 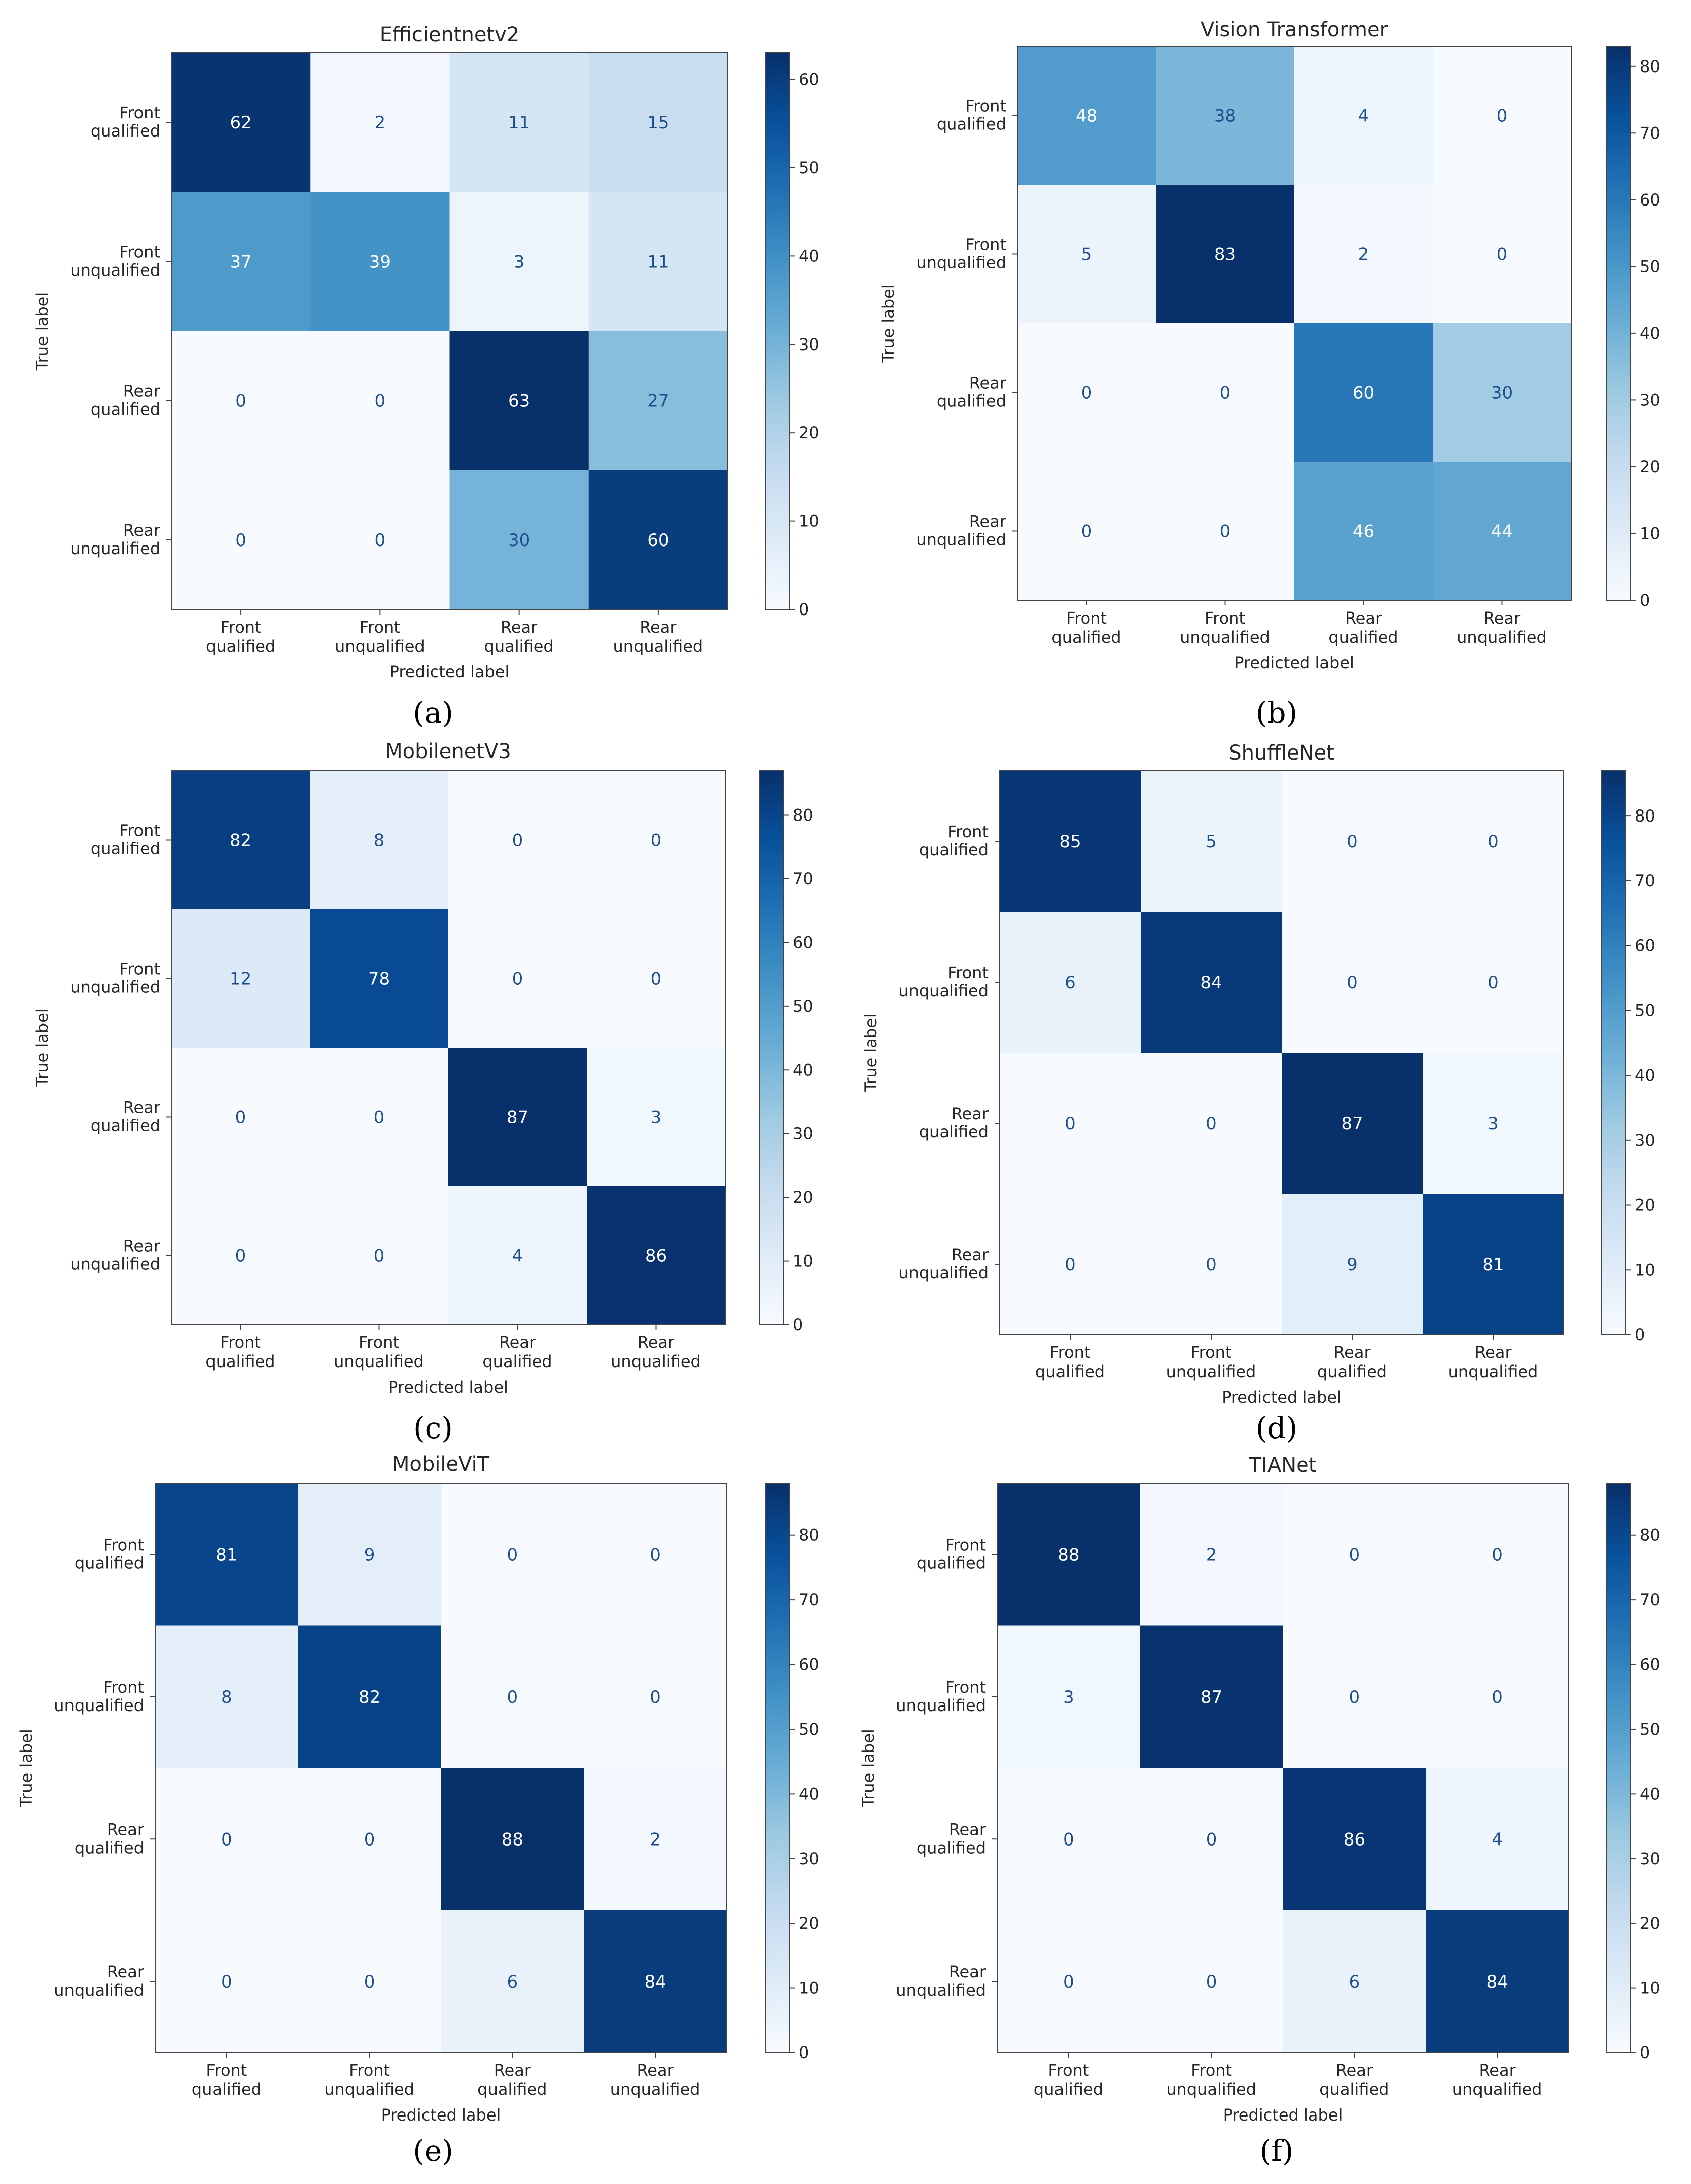 I want to click on cell-value-label: 48, so click(x=1087, y=116).